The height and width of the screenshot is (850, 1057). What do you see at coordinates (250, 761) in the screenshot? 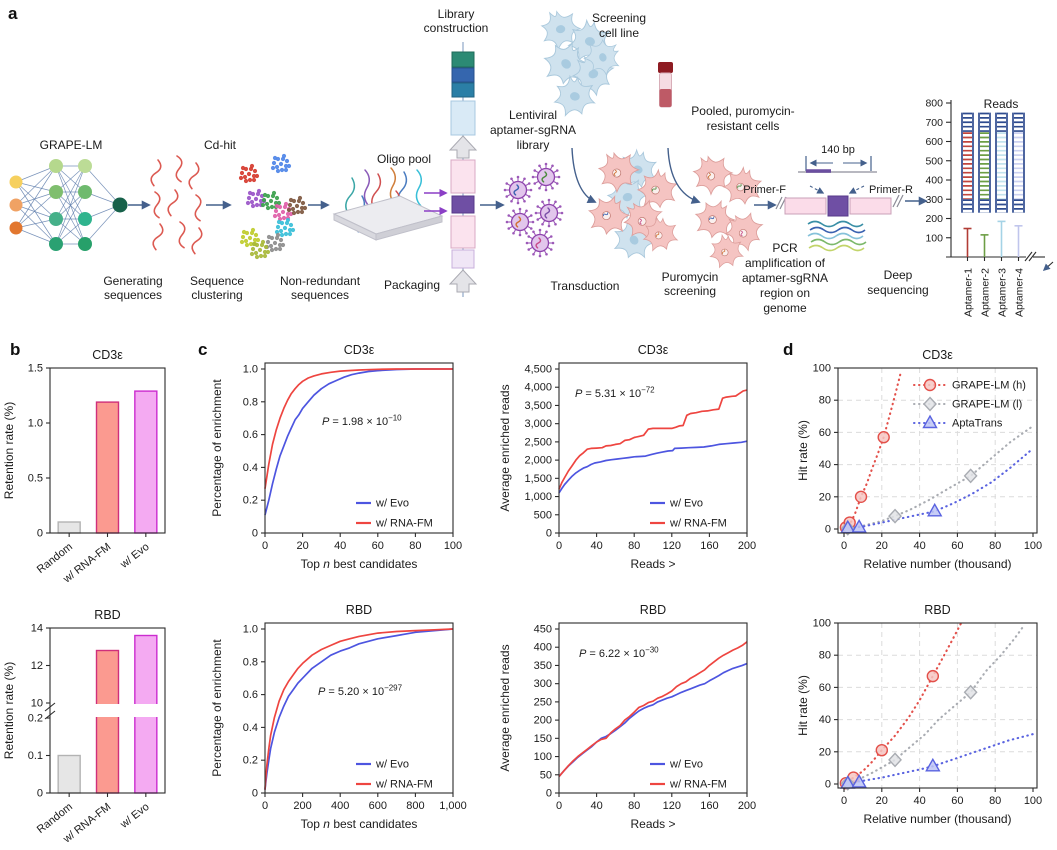
I see `y-tick-label: 0.2` at bounding box center [250, 761].